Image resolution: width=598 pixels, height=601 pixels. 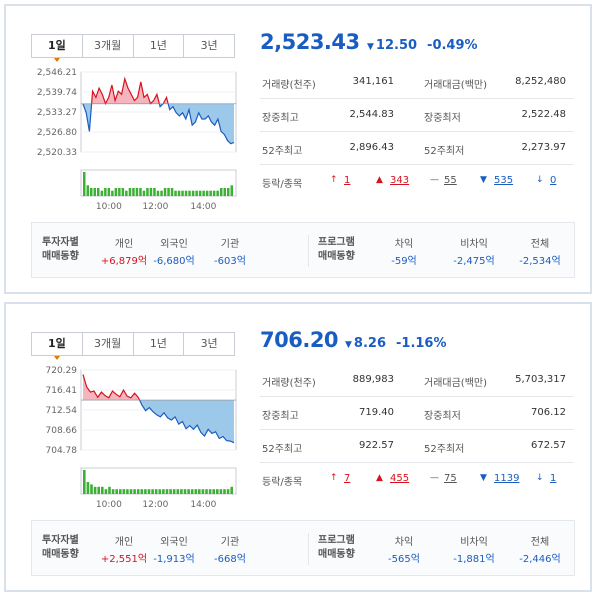 I want to click on stat-label: 52주최저, so click(x=444, y=449).